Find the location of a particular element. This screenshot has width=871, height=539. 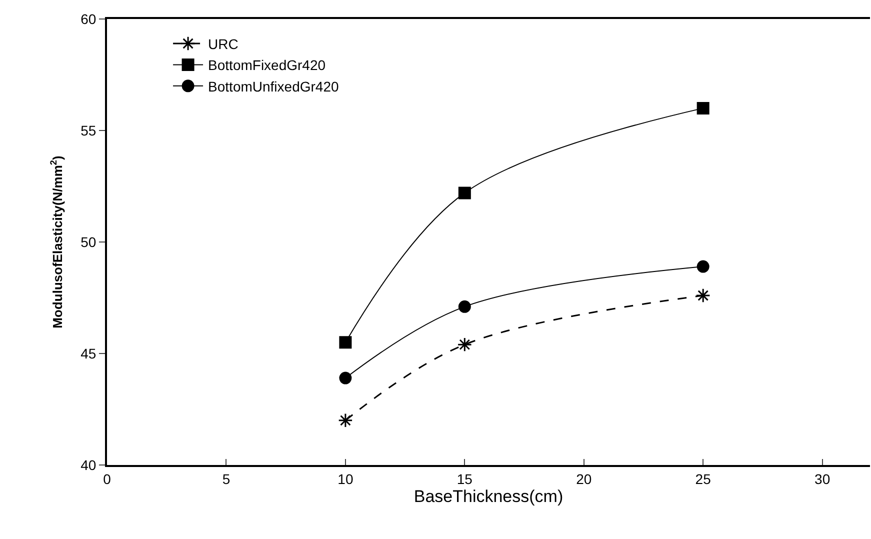

x-tick-label: 20 is located at coordinates (584, 478).